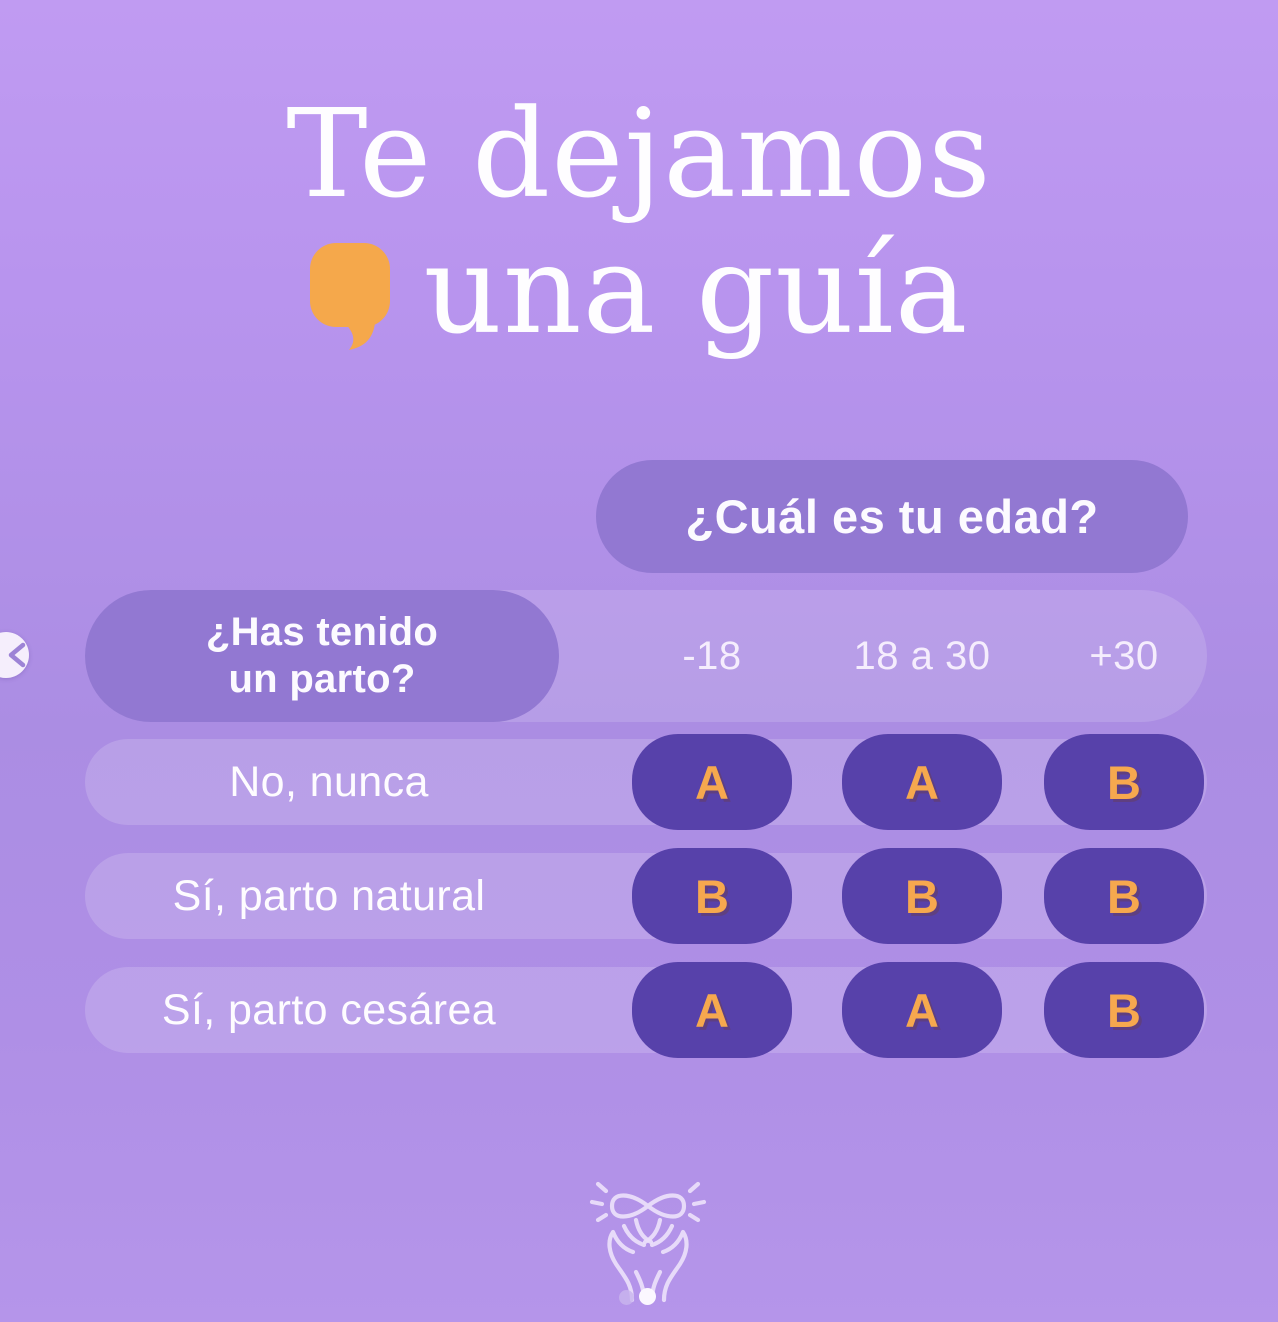 This screenshot has height=1322, width=1278. Describe the element at coordinates (639, 154) in the screenshot. I see `title-line-1: Te dejamos` at that location.